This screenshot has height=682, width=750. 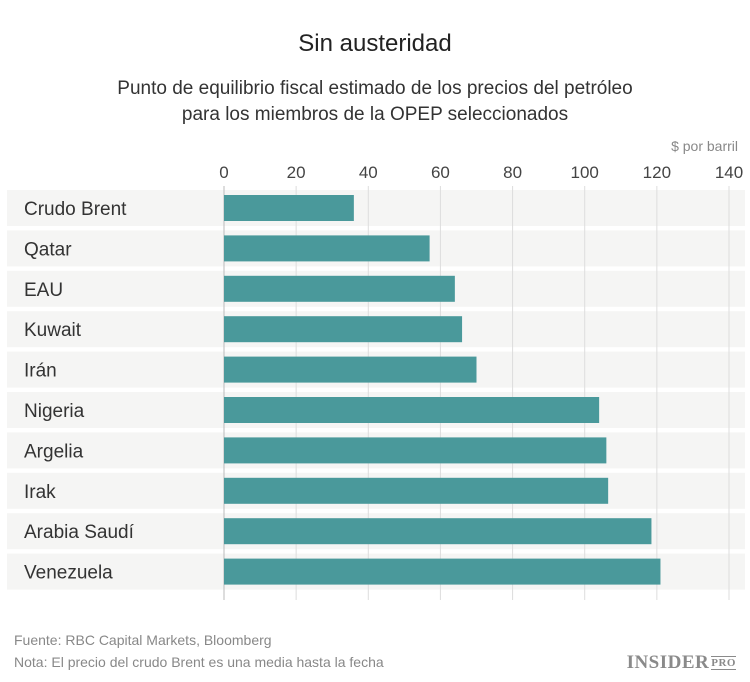 What do you see at coordinates (668, 662) in the screenshot?
I see `logo-main: INSIDER` at bounding box center [668, 662].